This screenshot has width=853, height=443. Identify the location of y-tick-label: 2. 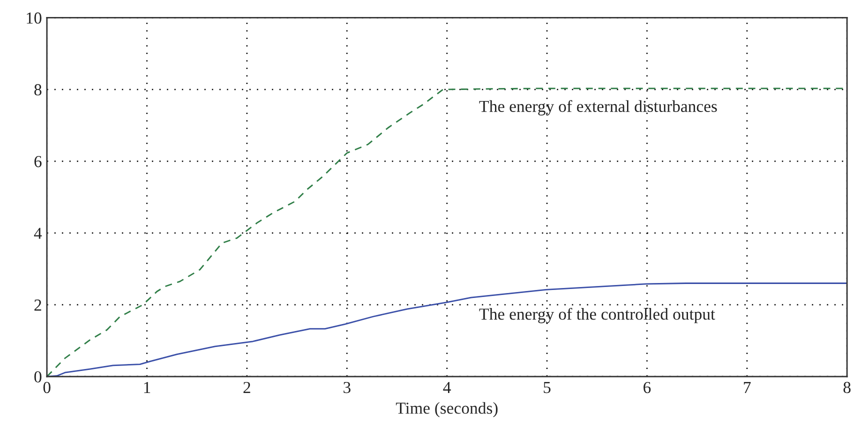
(38, 305).